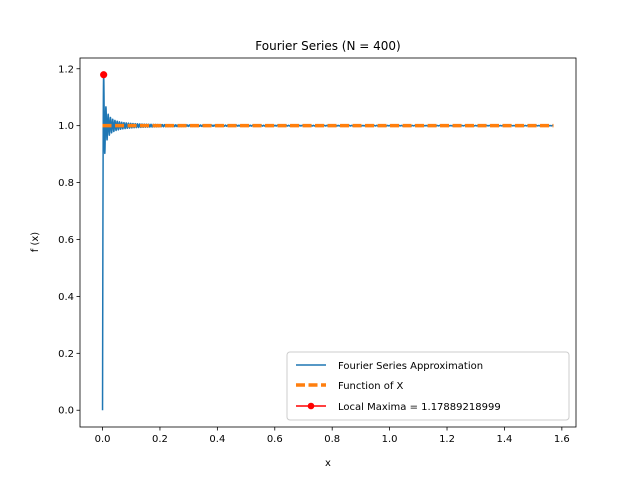 The height and width of the screenshot is (480, 640). Describe the element at coordinates (66, 354) in the screenshot. I see `y-tick-label: 0.2` at that location.